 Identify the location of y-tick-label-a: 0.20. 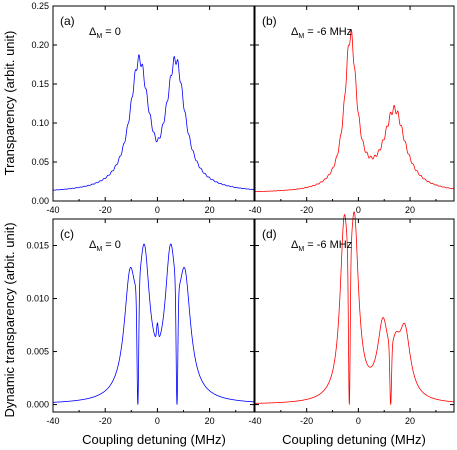
(40, 45).